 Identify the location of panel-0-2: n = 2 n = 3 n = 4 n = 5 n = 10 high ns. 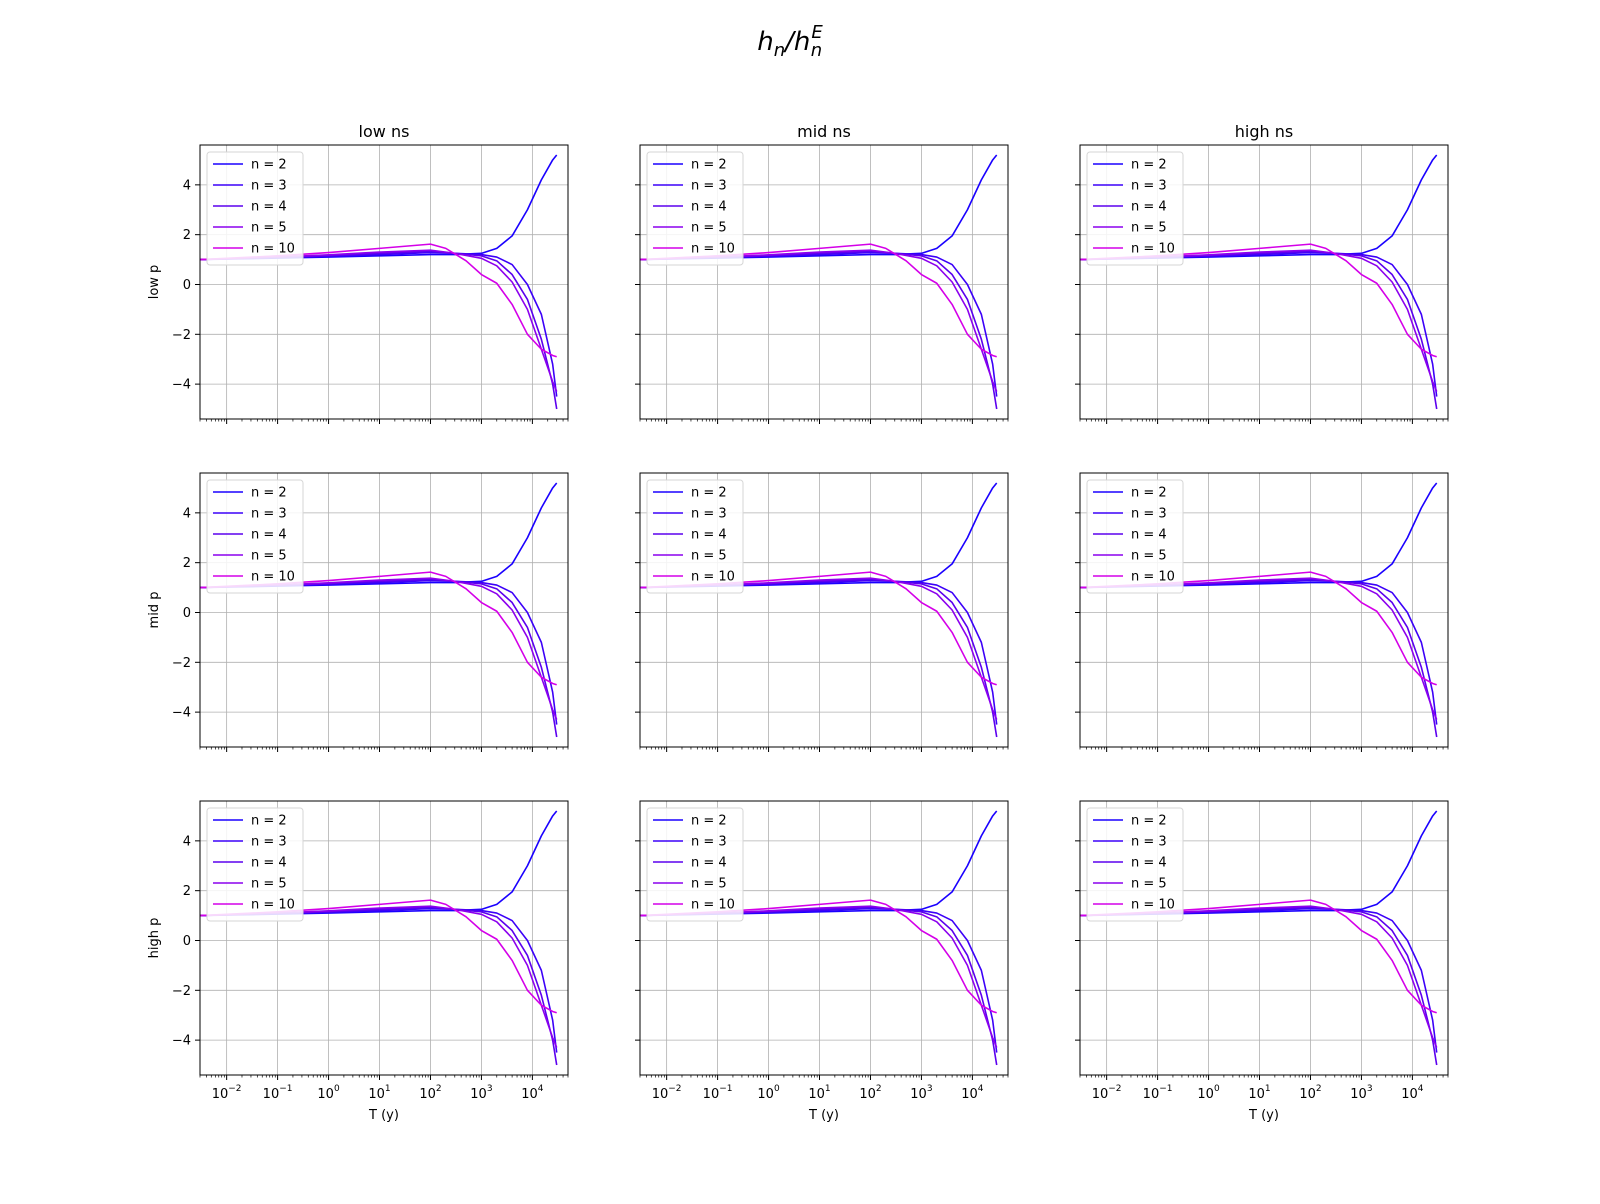
(1262, 273).